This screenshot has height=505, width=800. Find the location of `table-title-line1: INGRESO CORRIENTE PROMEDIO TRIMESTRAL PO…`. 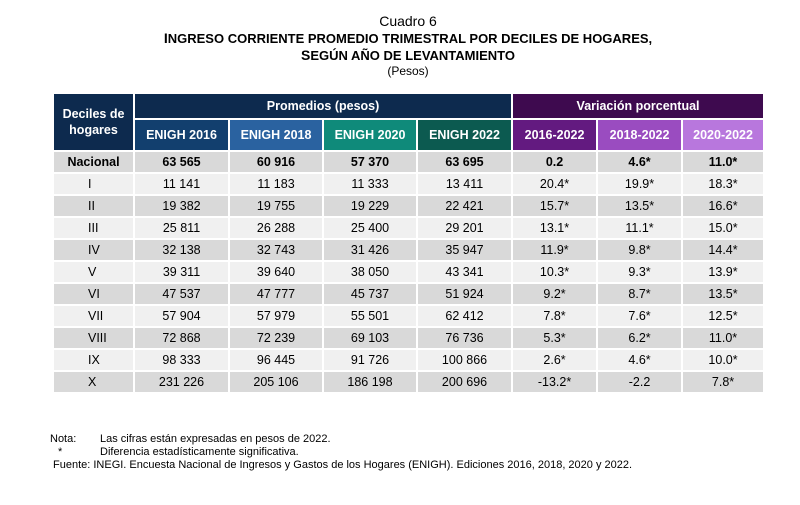

table-title-line1: INGRESO CORRIENTE PROMEDIO TRIMESTRAL PO… is located at coordinates (400, 38).